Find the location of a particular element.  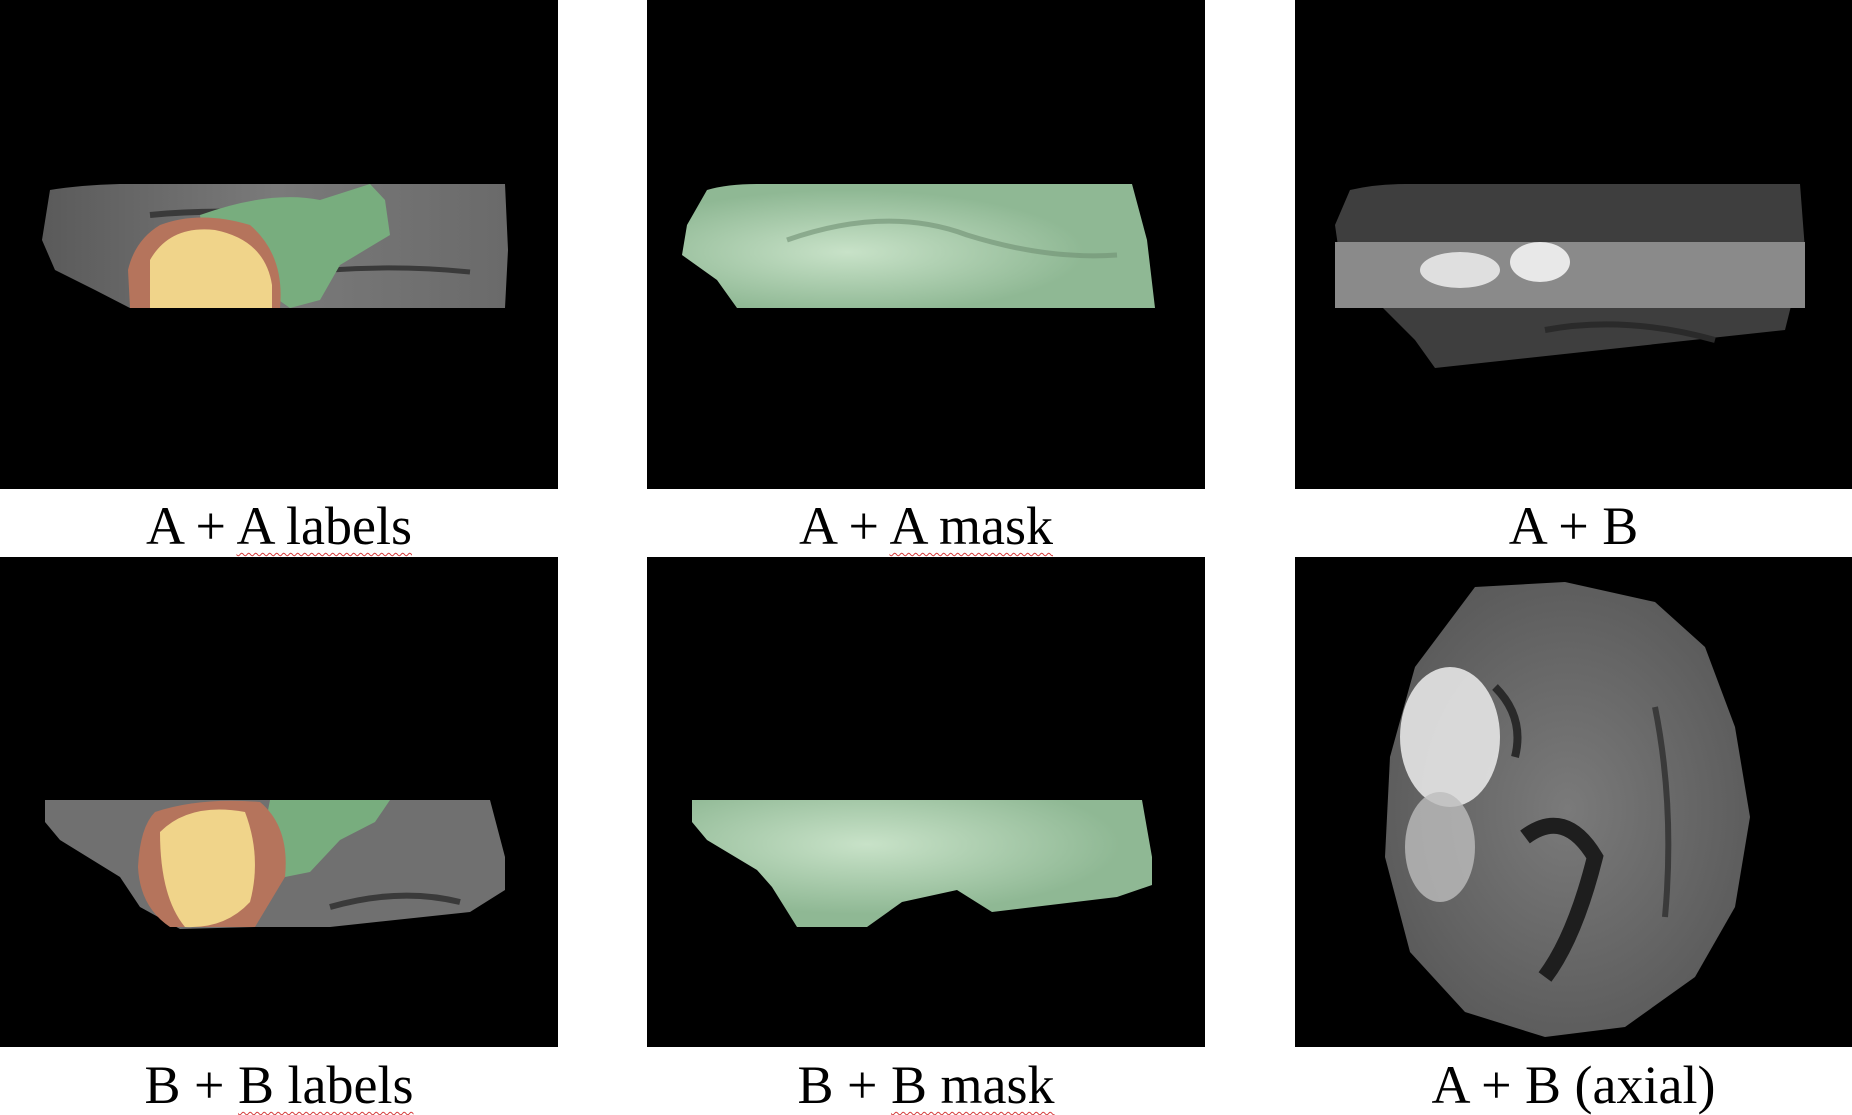

caption-a-b-axial: A + B (axial) is located at coordinates (1573, 1085).